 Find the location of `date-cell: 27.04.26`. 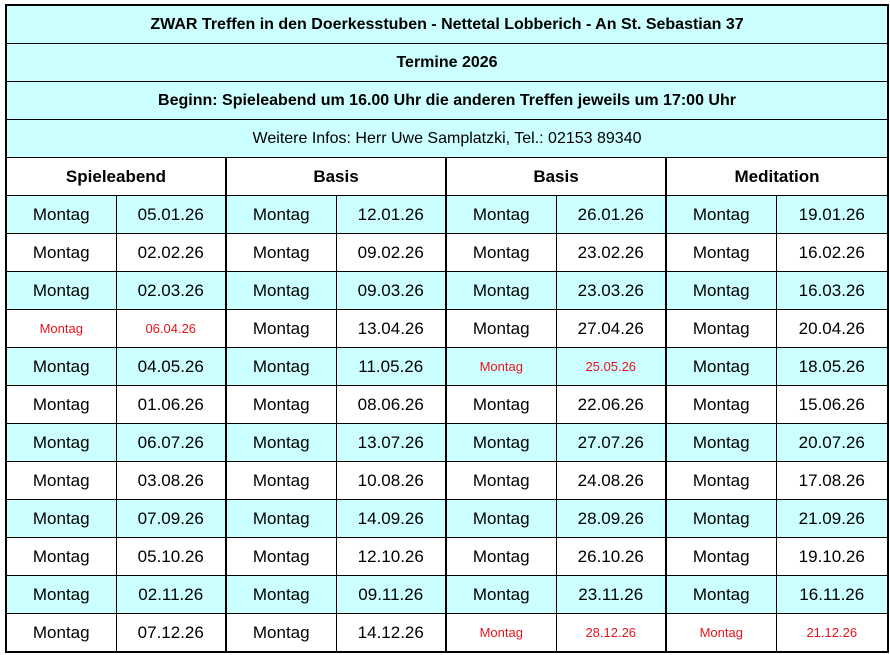

date-cell: 27.04.26 is located at coordinates (611, 328).